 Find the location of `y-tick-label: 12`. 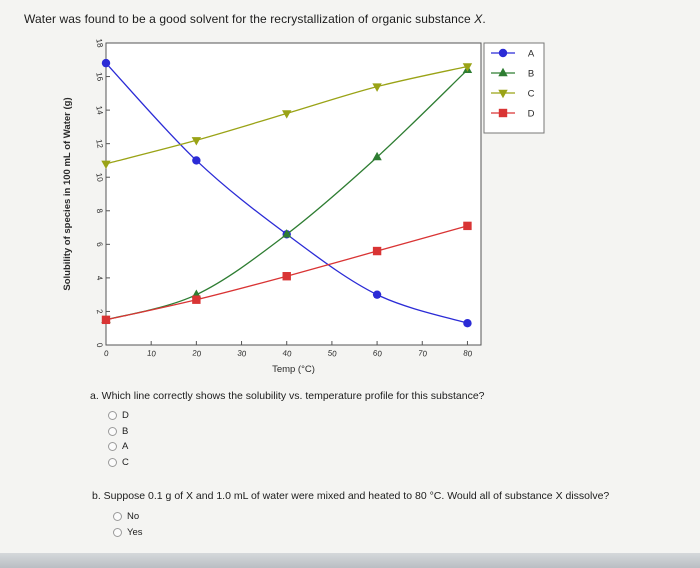

y-tick-label: 12 is located at coordinates (99, 144).